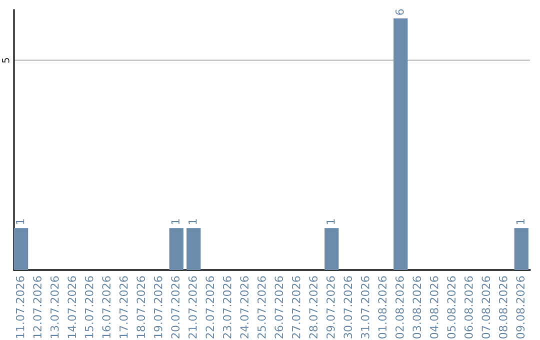  I want to click on x-tick-label: 21.07.2026, so click(192, 307).